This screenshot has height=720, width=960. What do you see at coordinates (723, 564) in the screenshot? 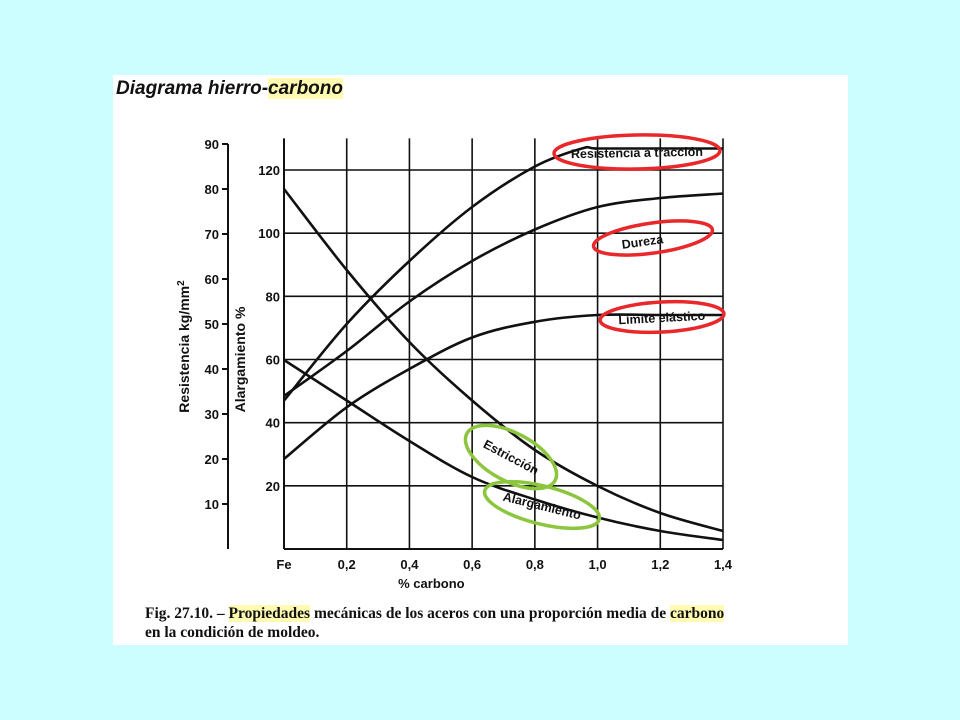
I see `x-axis-tick-label: 1,4` at bounding box center [723, 564].